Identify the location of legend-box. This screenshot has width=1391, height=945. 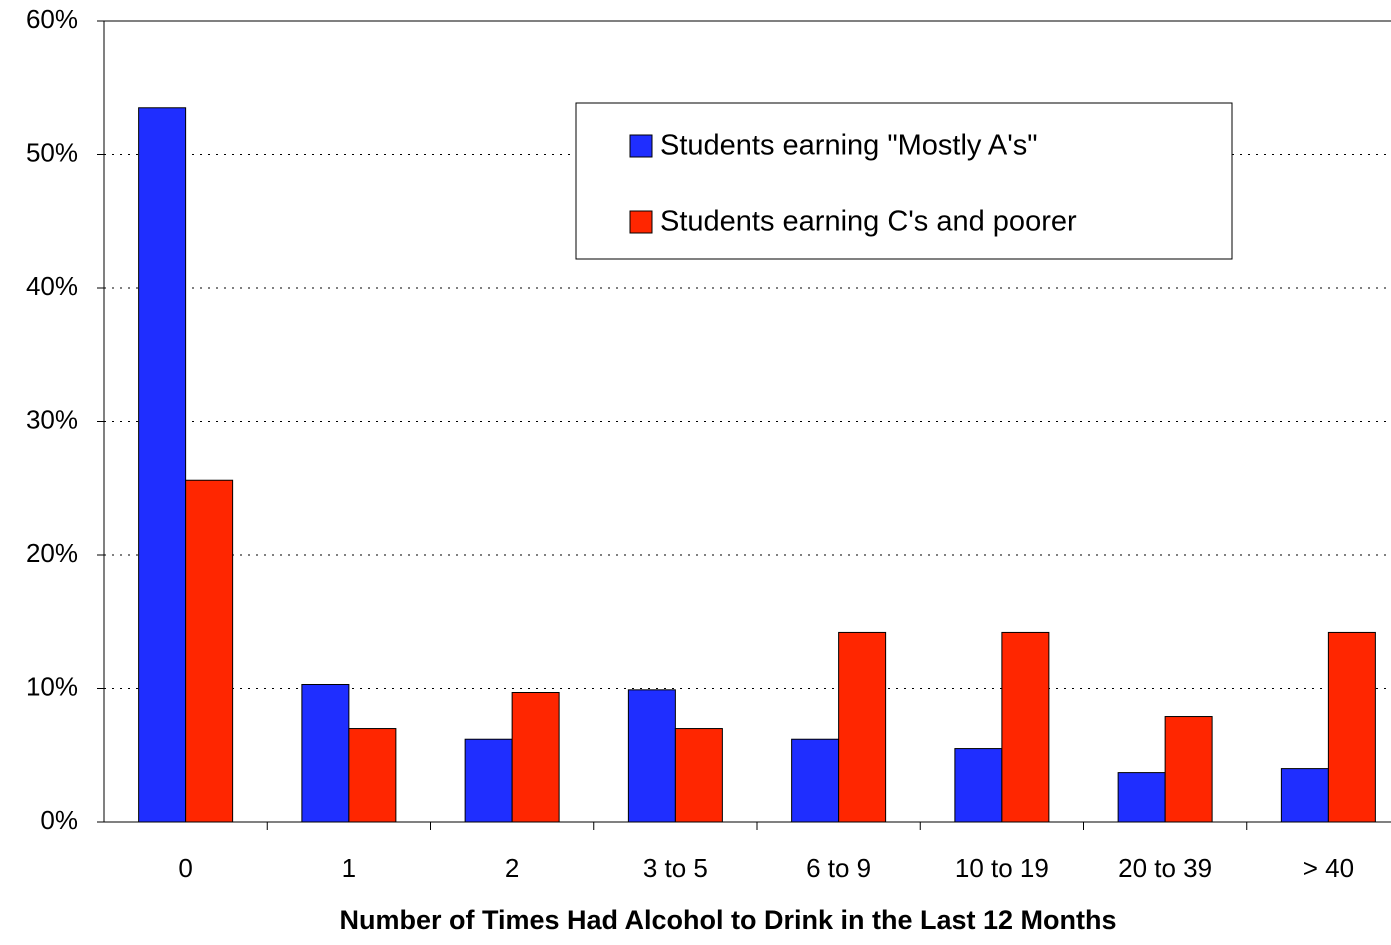
(904, 181).